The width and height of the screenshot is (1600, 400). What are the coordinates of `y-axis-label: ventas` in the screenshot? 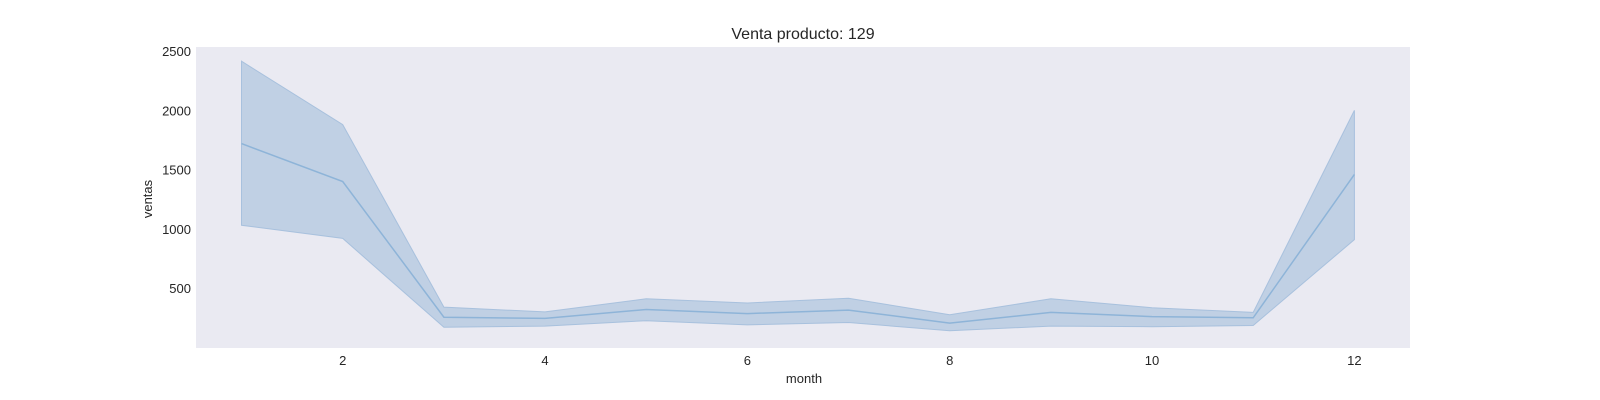 It's located at (147, 198).